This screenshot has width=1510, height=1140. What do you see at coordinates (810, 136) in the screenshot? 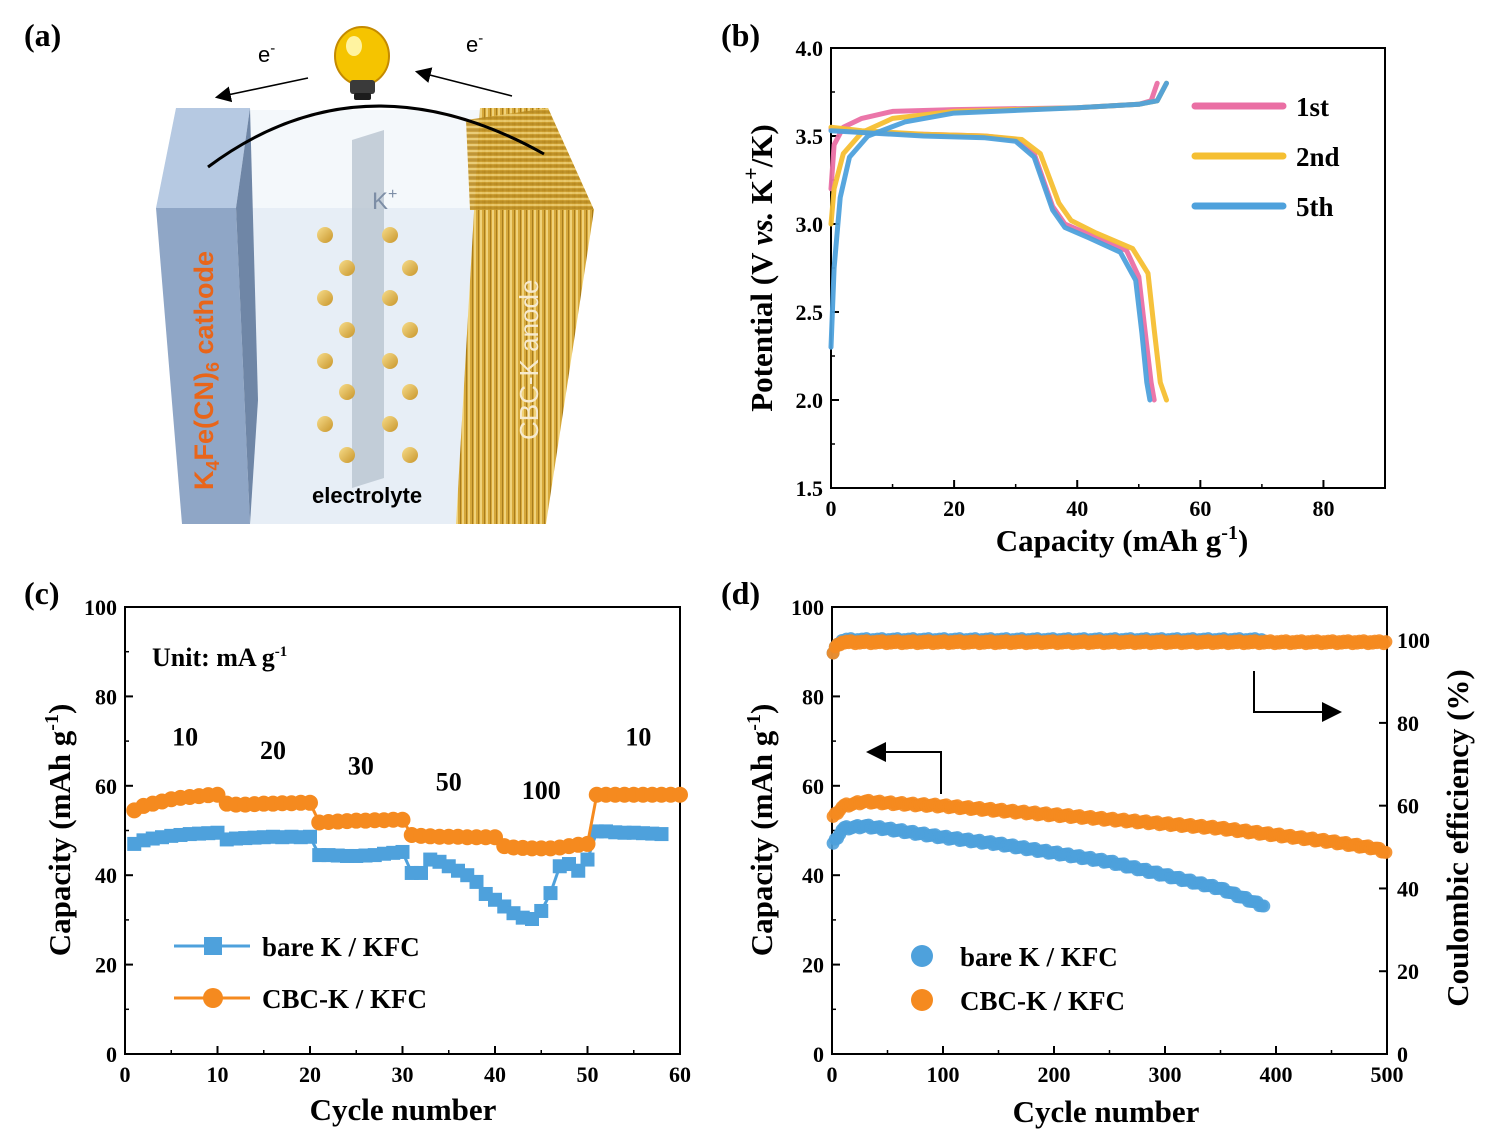
I see `y-tick-label: 3.5` at bounding box center [810, 136].